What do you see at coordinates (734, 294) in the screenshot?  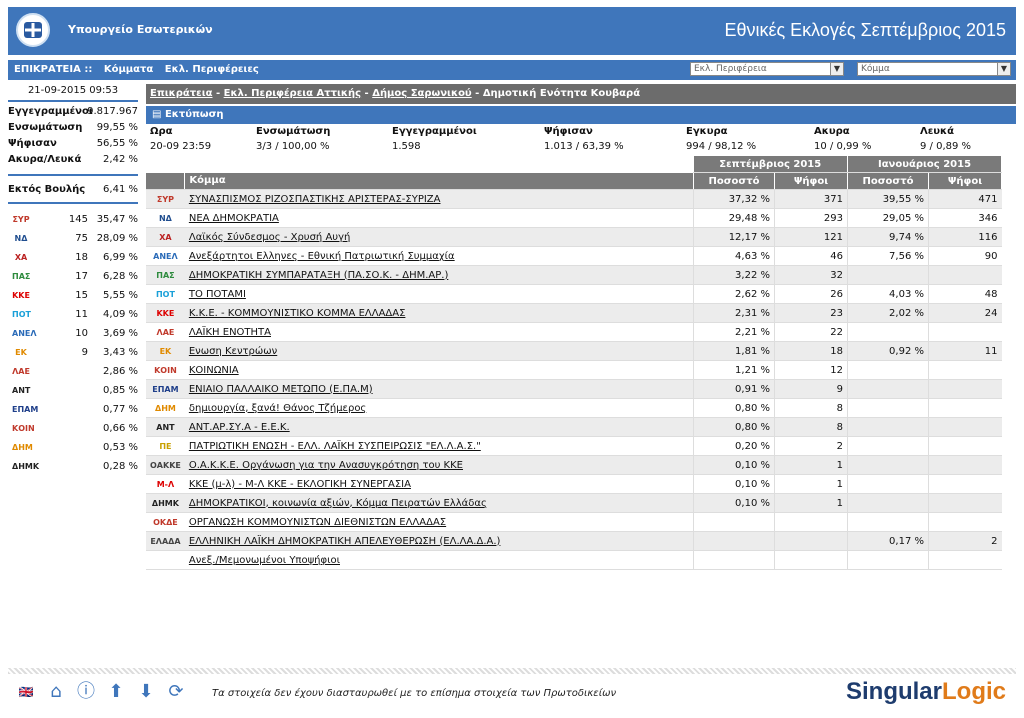 I see `pct-sep: 2,62 %` at bounding box center [734, 294].